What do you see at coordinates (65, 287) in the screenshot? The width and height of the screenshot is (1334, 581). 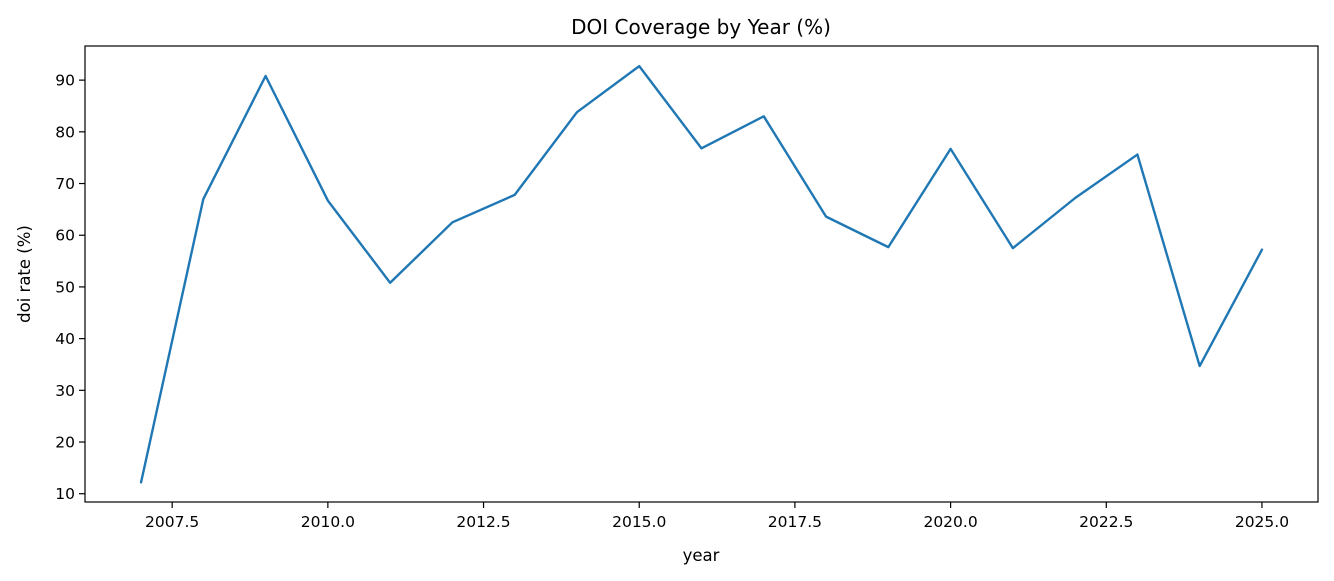 I see `y-tick-label: 50` at bounding box center [65, 287].